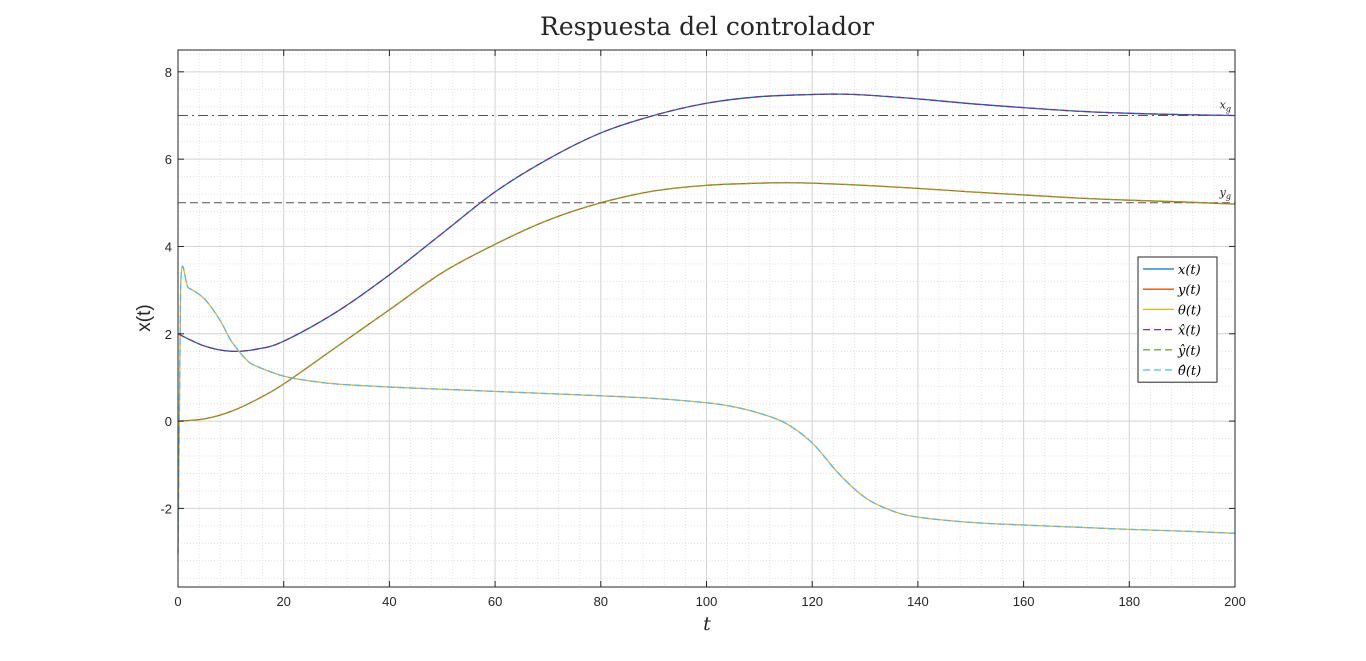 This screenshot has height=661, width=1366. I want to click on x-tick-label: 20, so click(283, 601).